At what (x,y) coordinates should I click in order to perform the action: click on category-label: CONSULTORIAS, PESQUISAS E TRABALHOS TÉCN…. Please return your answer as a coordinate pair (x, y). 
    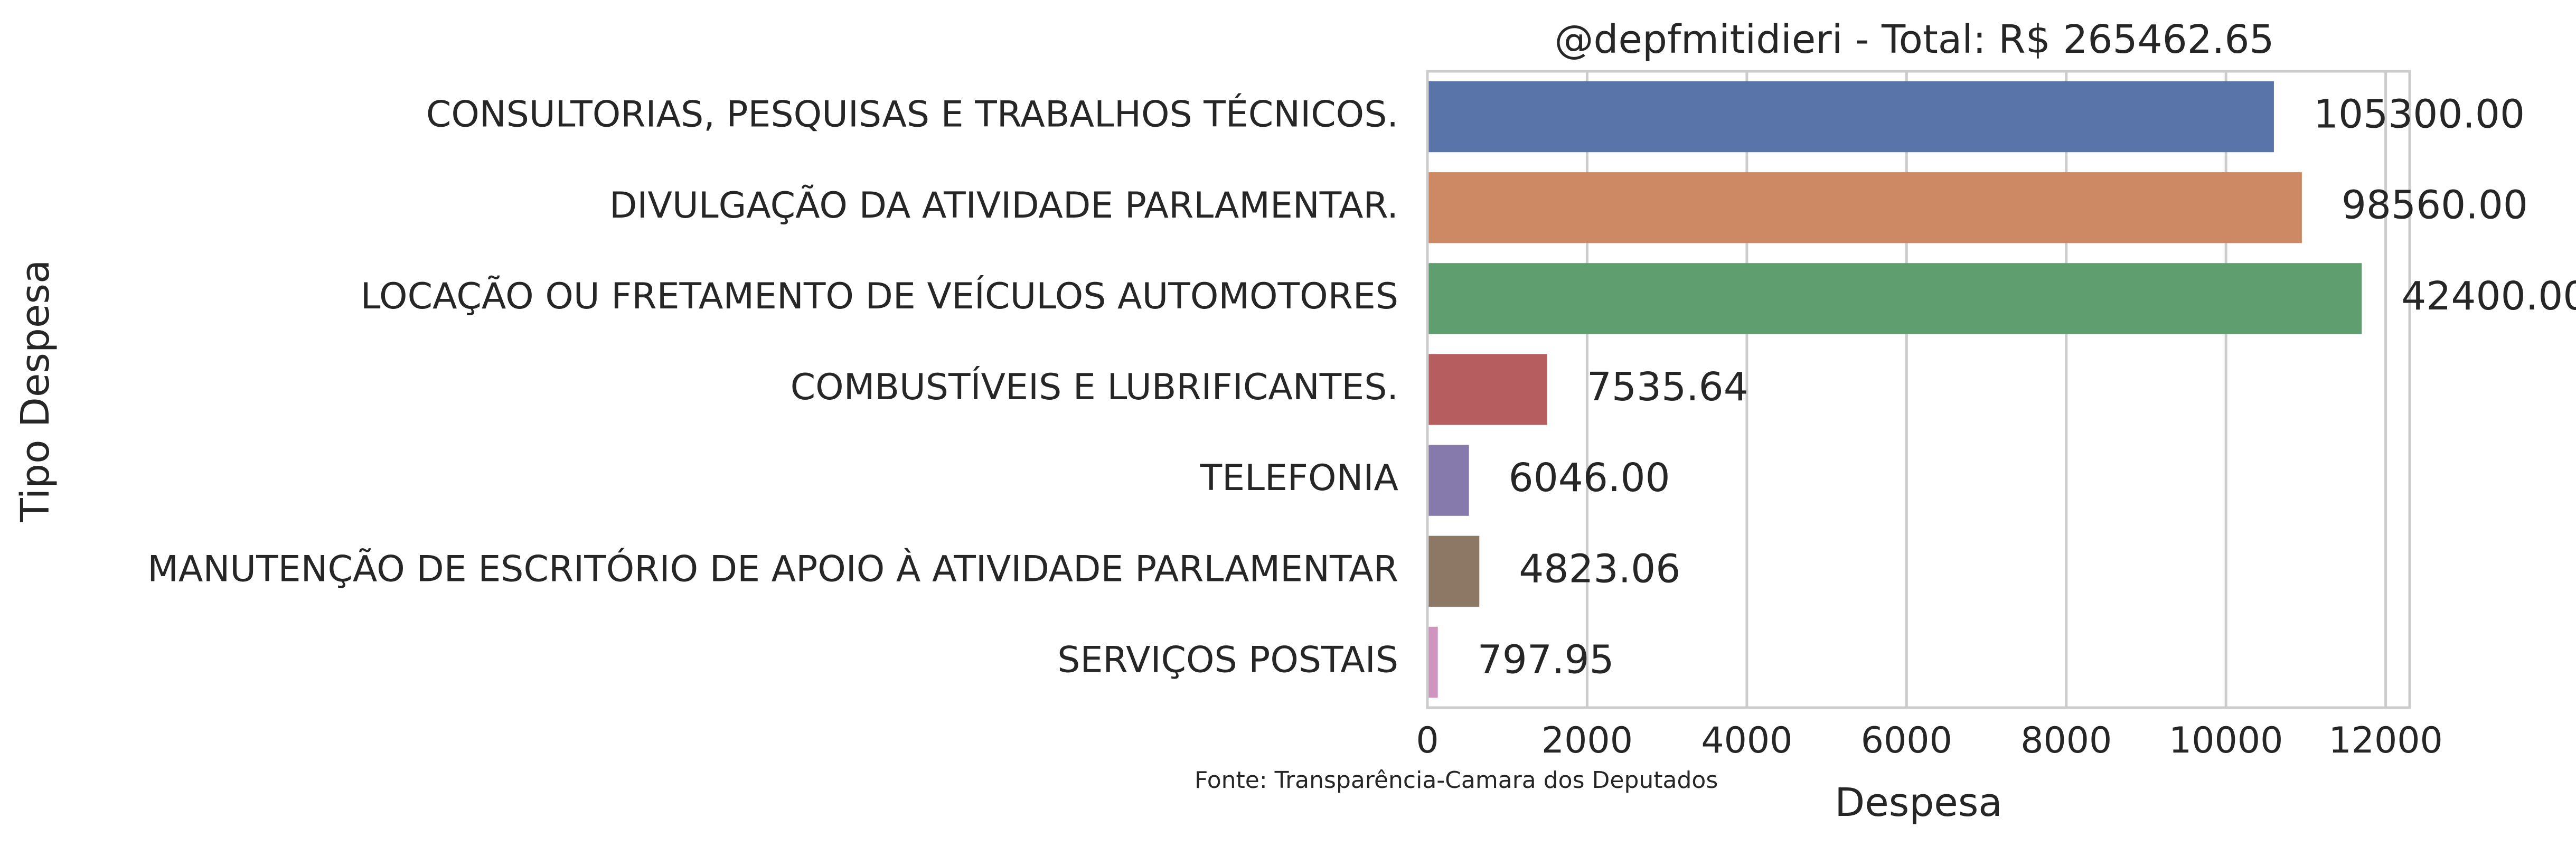
    Looking at the image, I should click on (912, 114).